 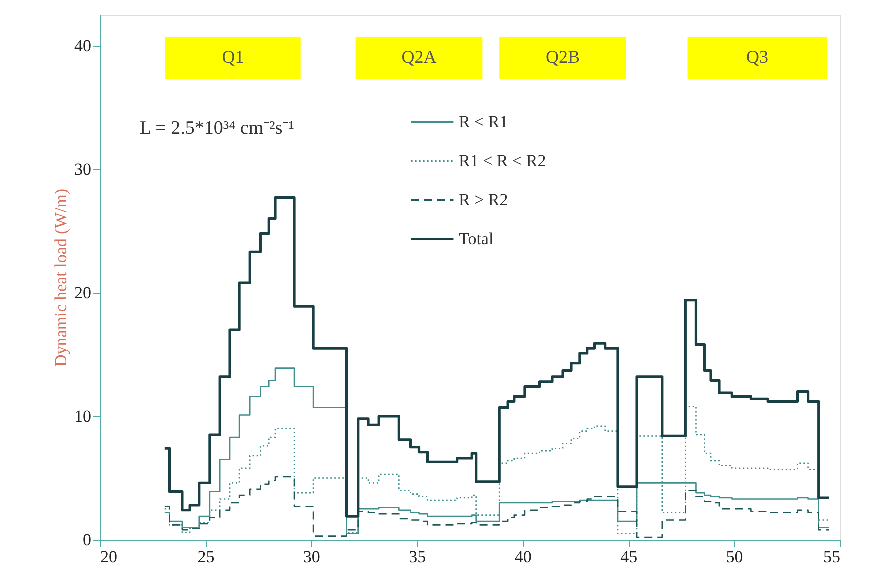 I want to click on legend-label: R > R2, so click(x=483, y=200).